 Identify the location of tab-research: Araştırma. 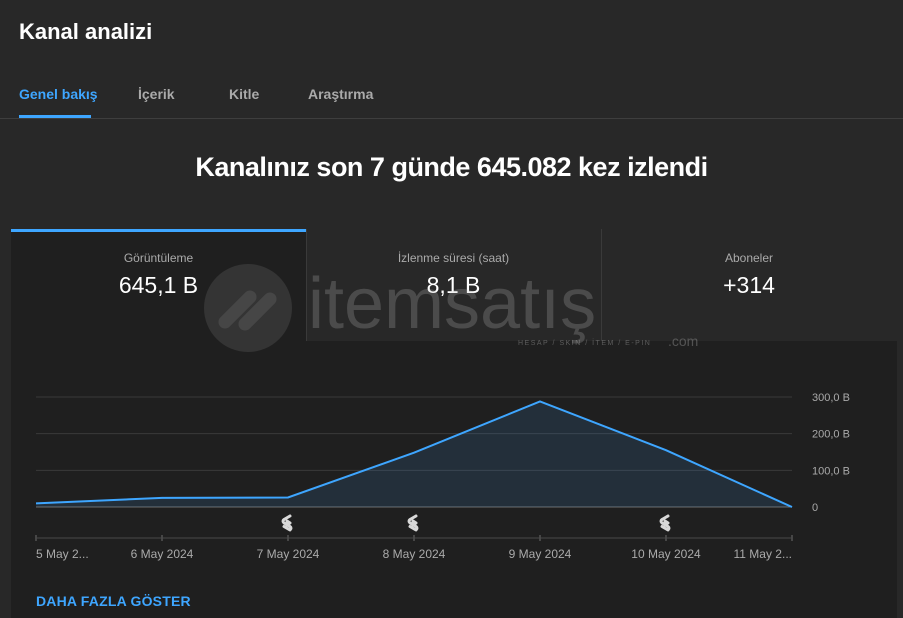
(341, 94).